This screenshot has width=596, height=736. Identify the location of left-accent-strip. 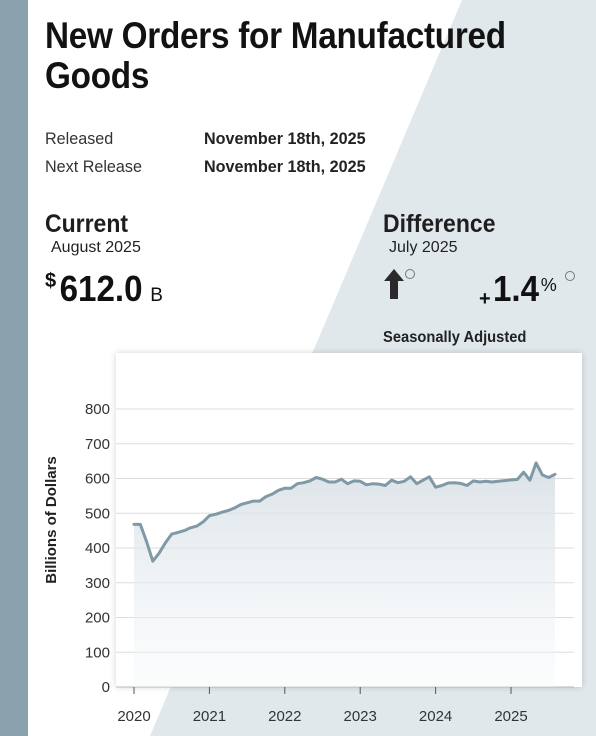
(14, 368).